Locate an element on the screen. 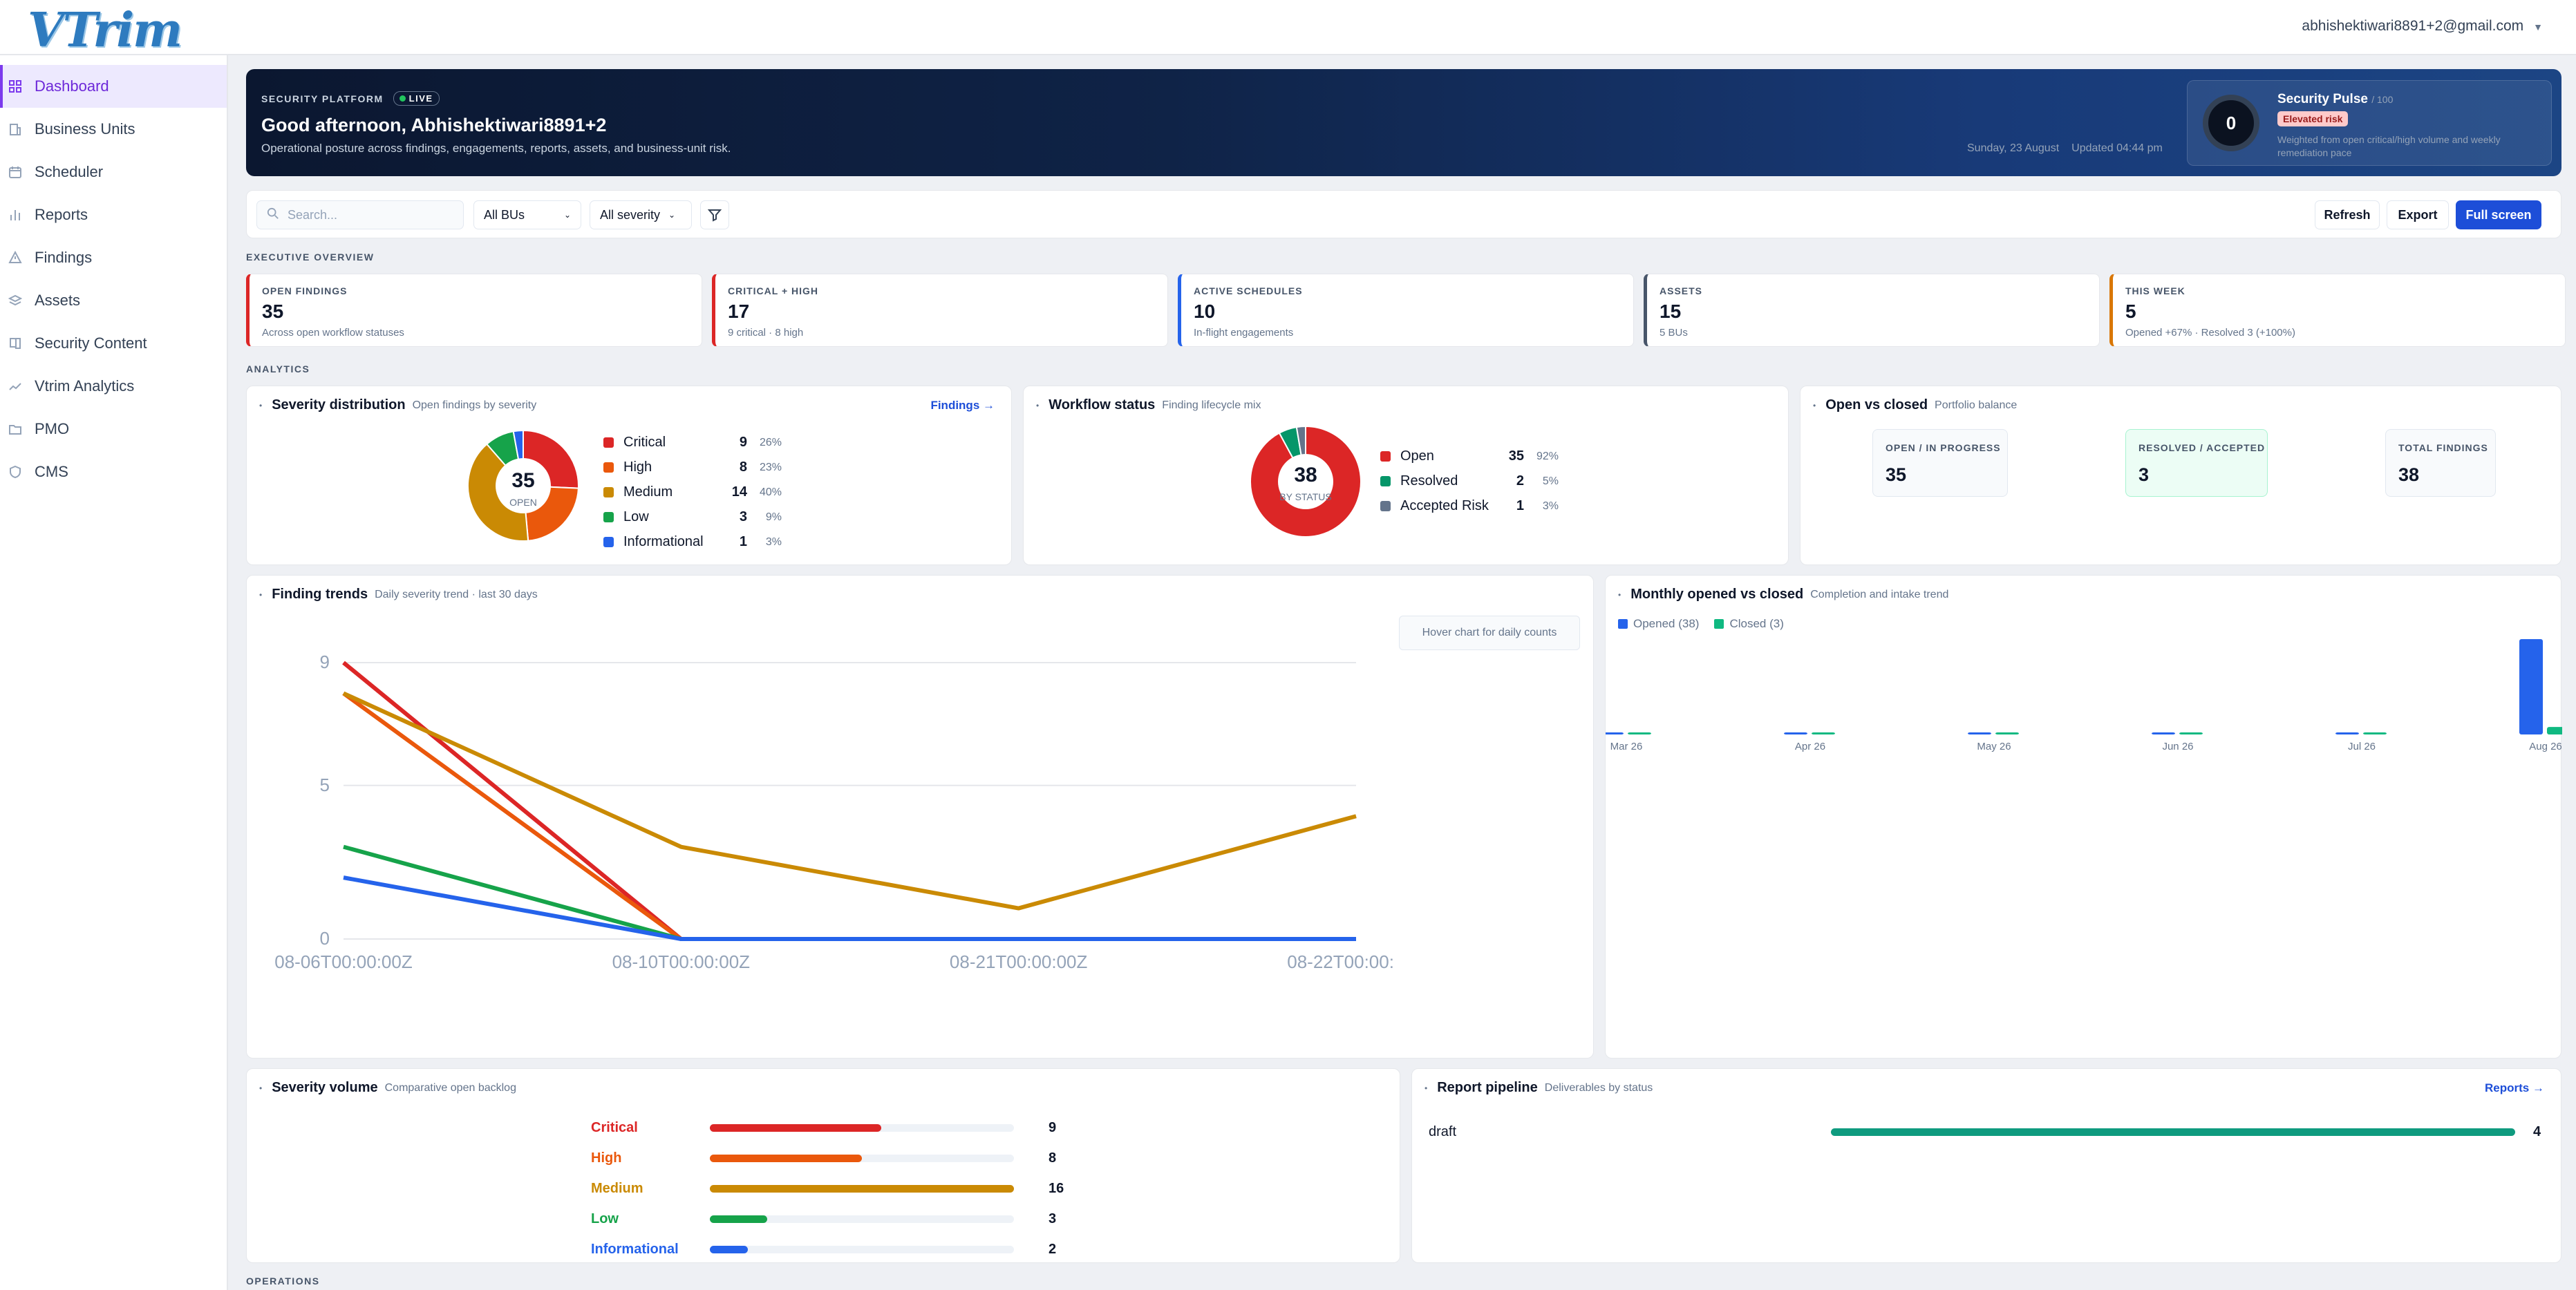 The image size is (2576, 1290). kpi-assets: ASSETS 15 5 BUs is located at coordinates (1872, 310).